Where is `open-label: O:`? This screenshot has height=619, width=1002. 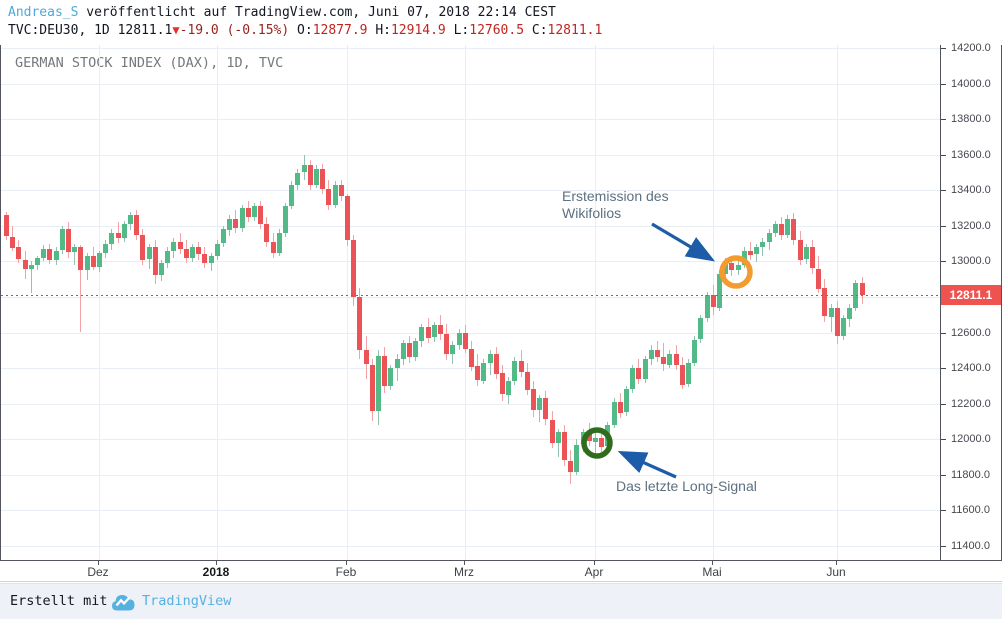 open-label: O: is located at coordinates (305, 30).